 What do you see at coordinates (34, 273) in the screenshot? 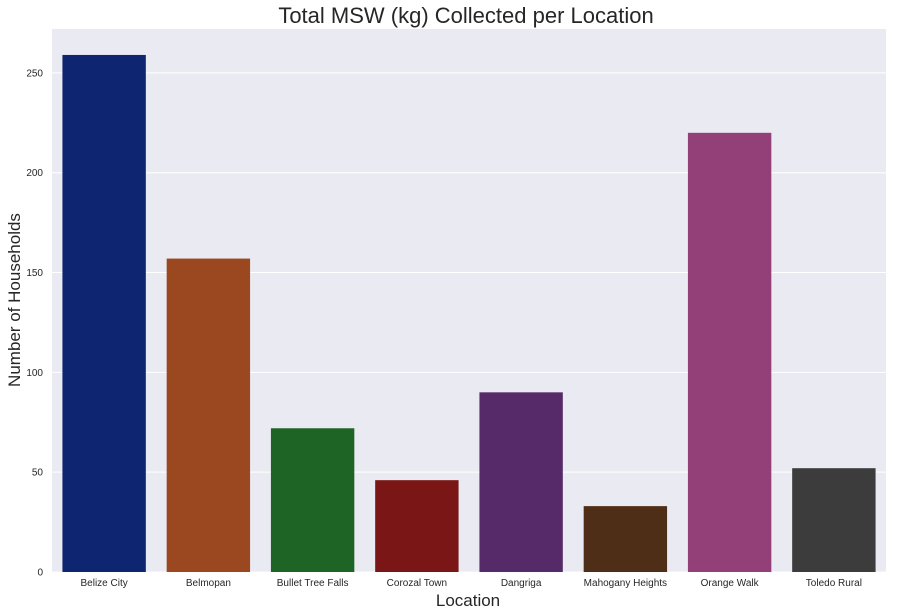
I see `y-tick-label: 150` at bounding box center [34, 273].